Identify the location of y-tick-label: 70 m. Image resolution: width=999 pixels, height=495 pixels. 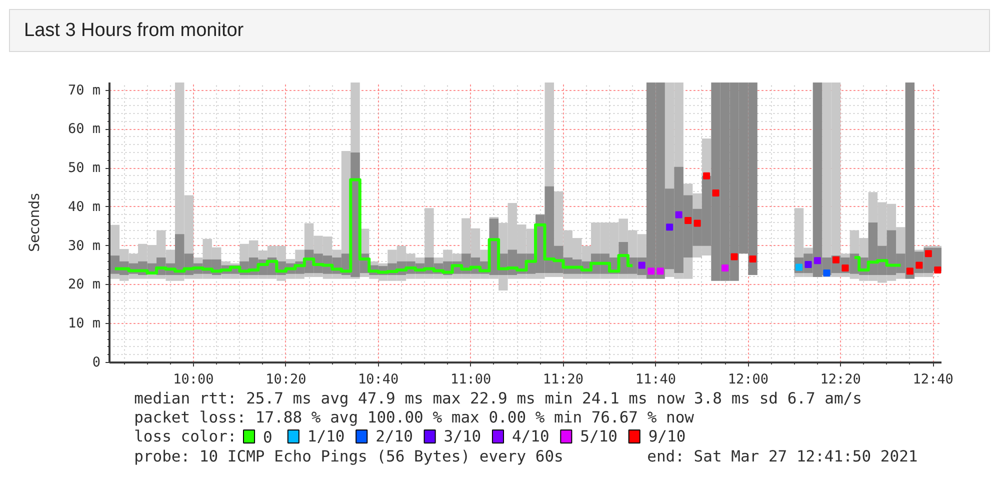
(84, 90).